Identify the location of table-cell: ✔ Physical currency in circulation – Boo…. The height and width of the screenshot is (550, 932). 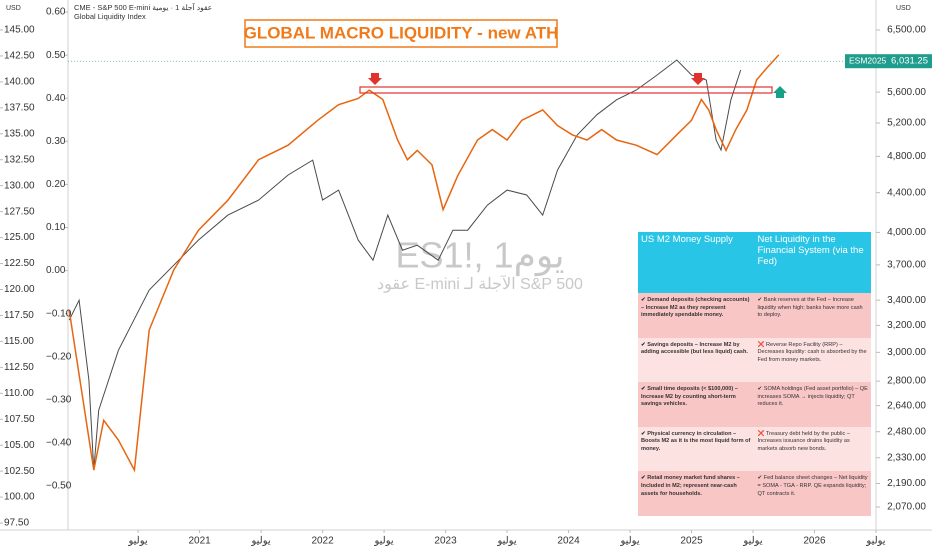
(696, 449).